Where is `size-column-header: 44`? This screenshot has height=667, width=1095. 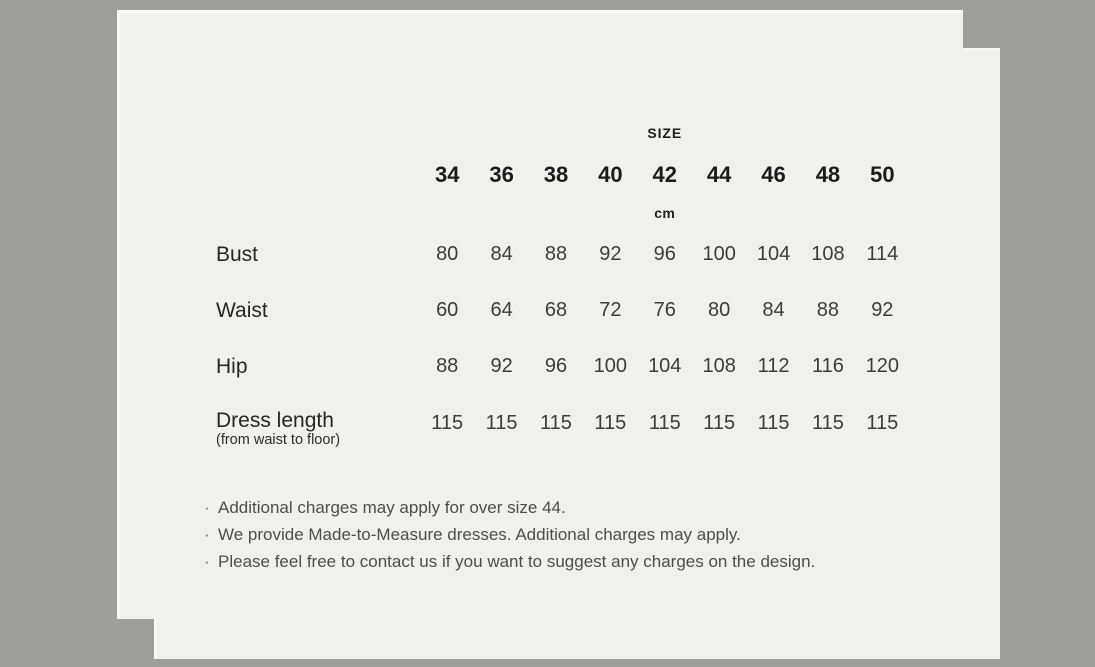 size-column-header: 44 is located at coordinates (719, 174).